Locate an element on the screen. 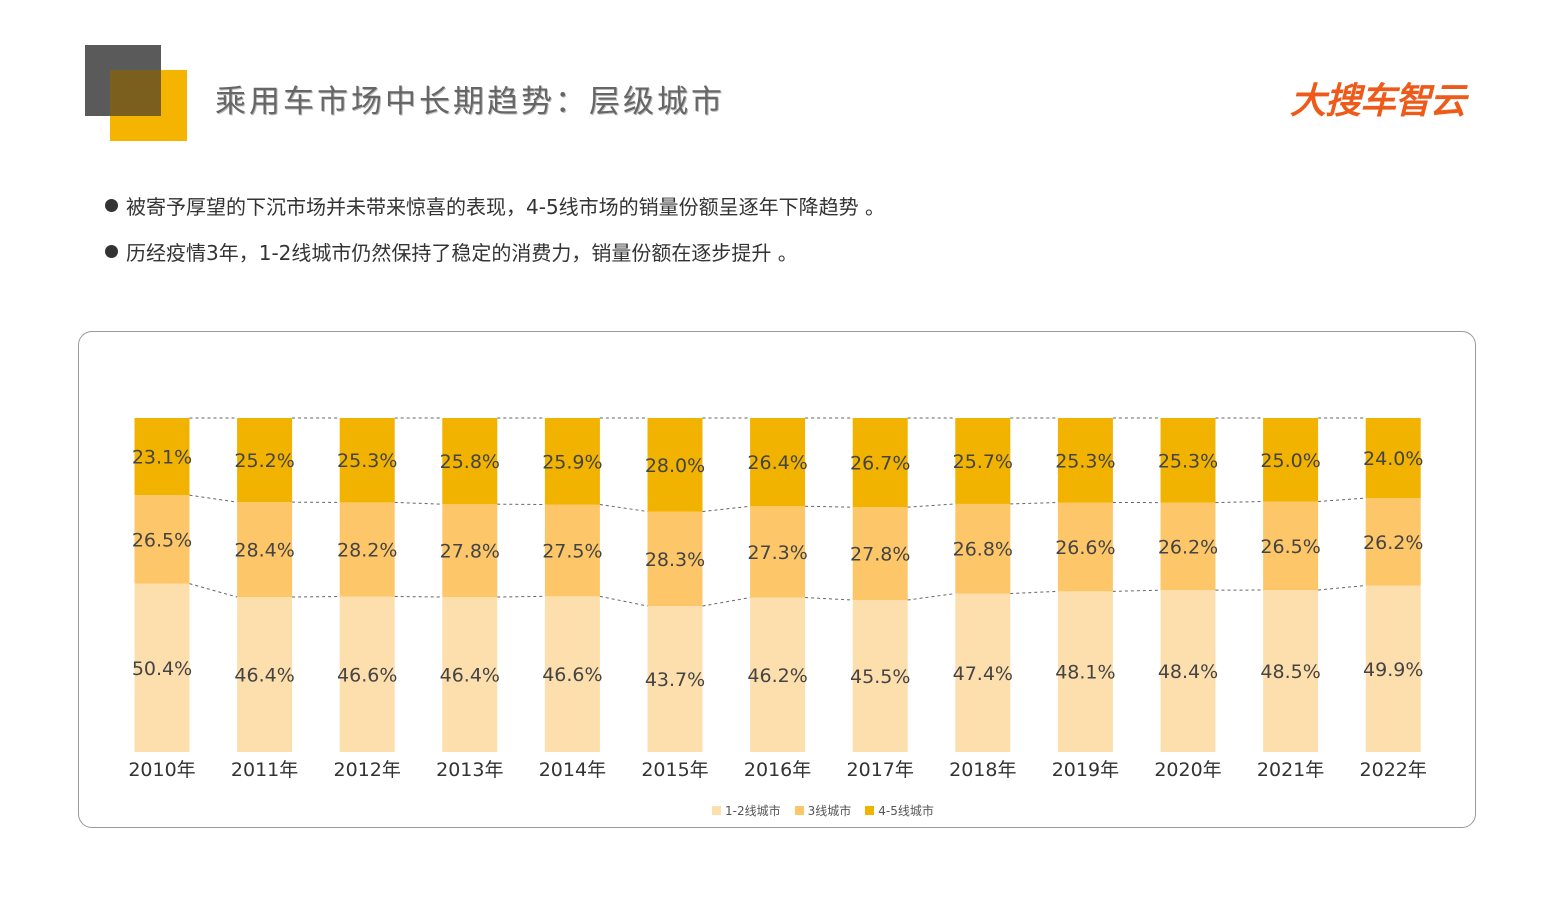 This screenshot has width=1559, height=898. x-tick-label-3: 2013年 is located at coordinates (469, 770).